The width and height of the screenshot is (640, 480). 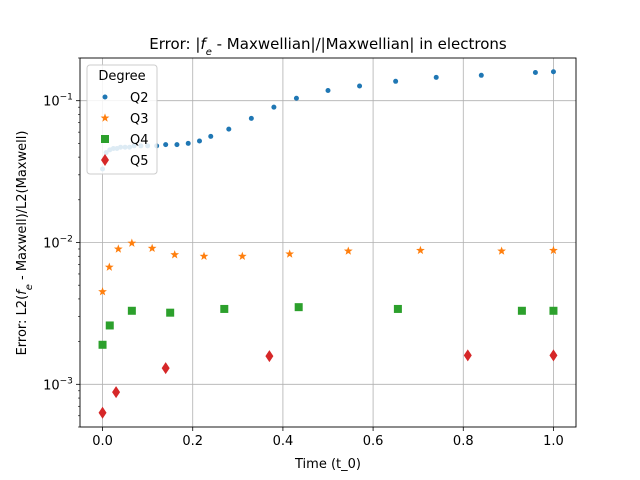 I want to click on y-axis-ticks: 10⁻³ 10⁻² 10⁻¹, so click(x=61, y=242).